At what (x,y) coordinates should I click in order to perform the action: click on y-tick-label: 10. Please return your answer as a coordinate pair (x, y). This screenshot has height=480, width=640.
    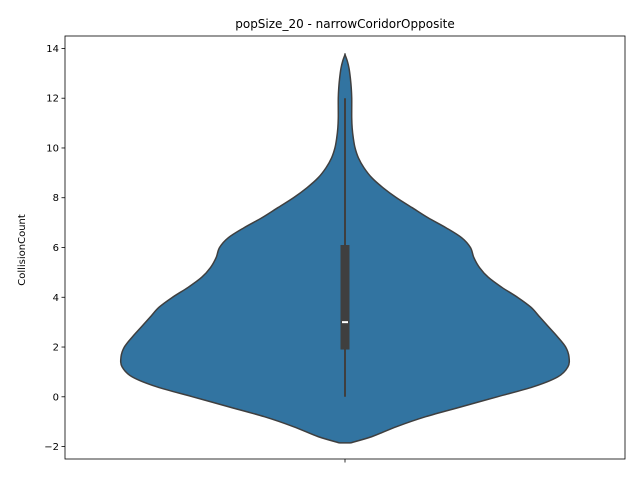
    Looking at the image, I should click on (52, 148).